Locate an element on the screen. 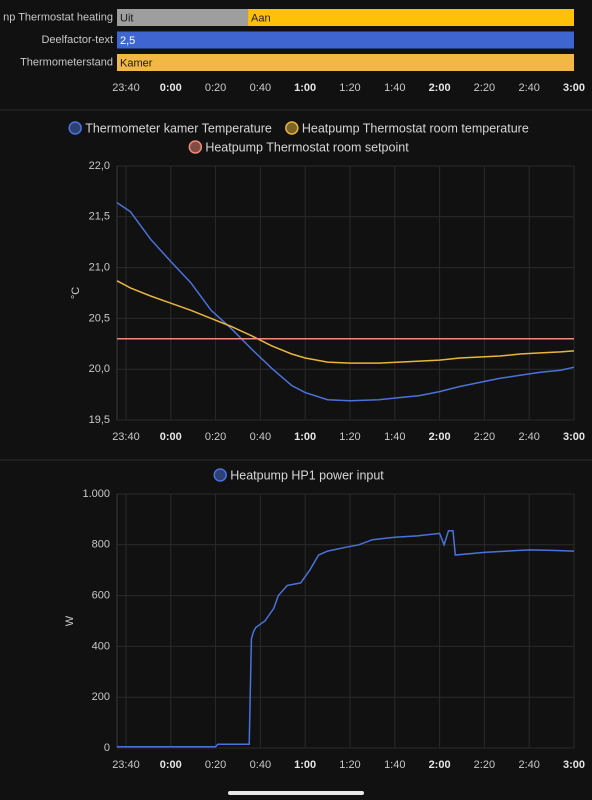 Image resolution: width=592 pixels, height=800 pixels. row-label: np Thermostat heating is located at coordinates (58, 17).